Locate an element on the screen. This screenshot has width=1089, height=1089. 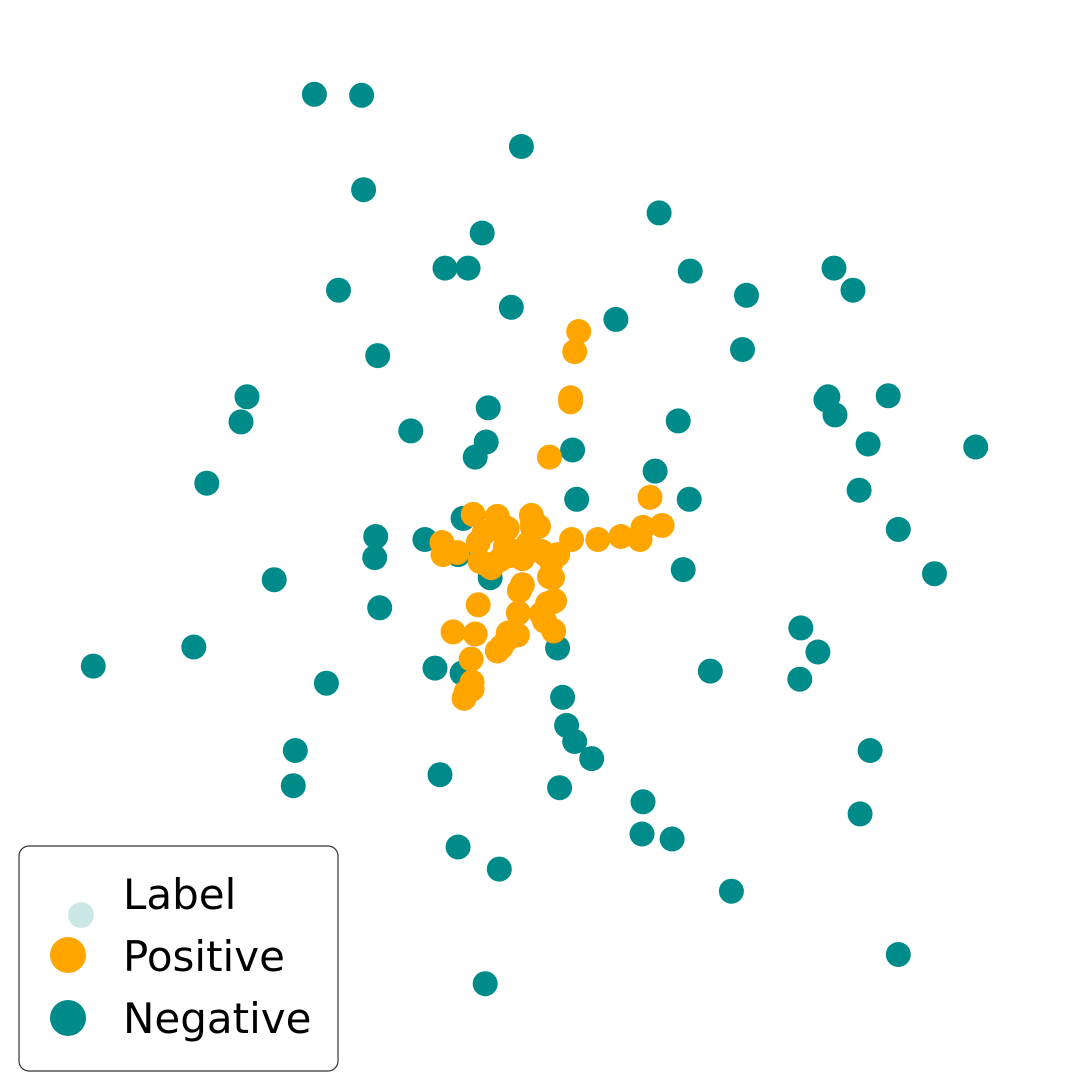
legend: Label Positive Negative is located at coordinates (178, 958).